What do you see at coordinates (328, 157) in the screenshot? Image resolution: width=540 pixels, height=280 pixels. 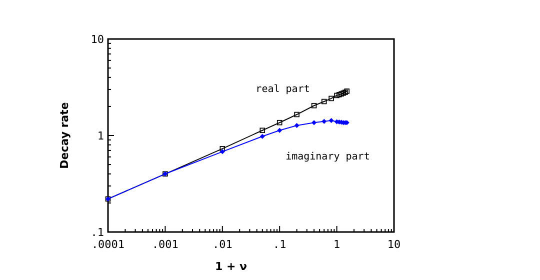 I see `series-label: imaginary part` at bounding box center [328, 157].